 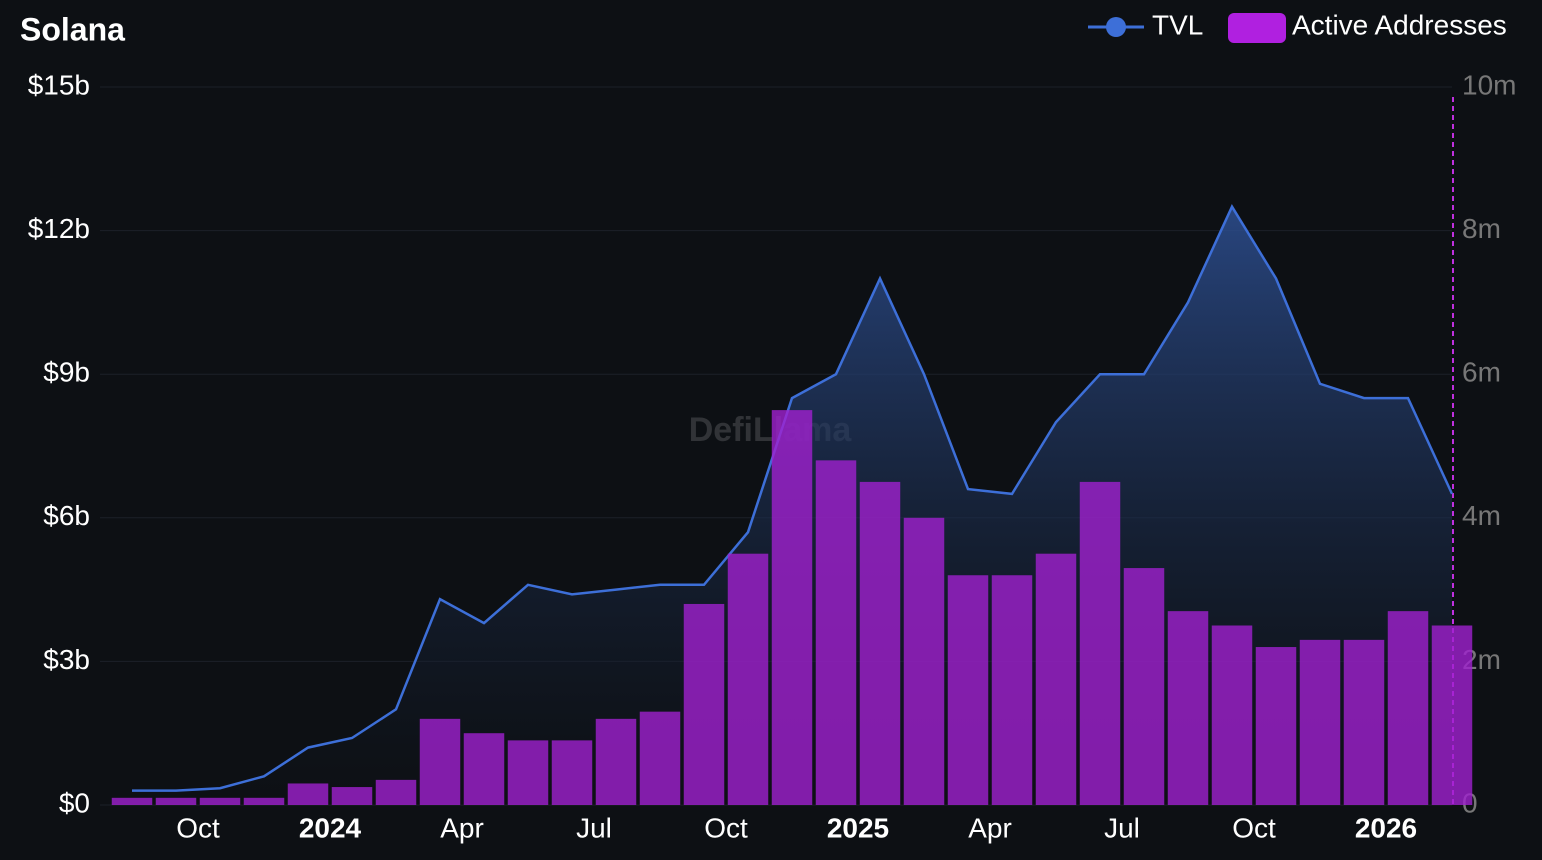 I want to click on y-tick-label: $15b, so click(x=59, y=84).